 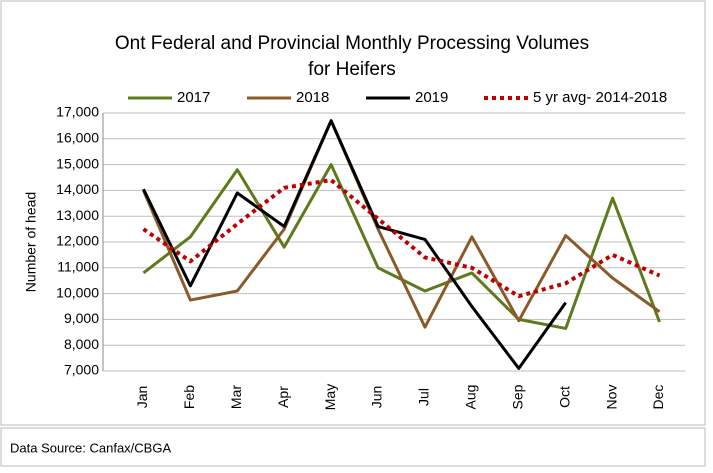 I want to click on x-tick-label: Feb, so click(x=189, y=397).